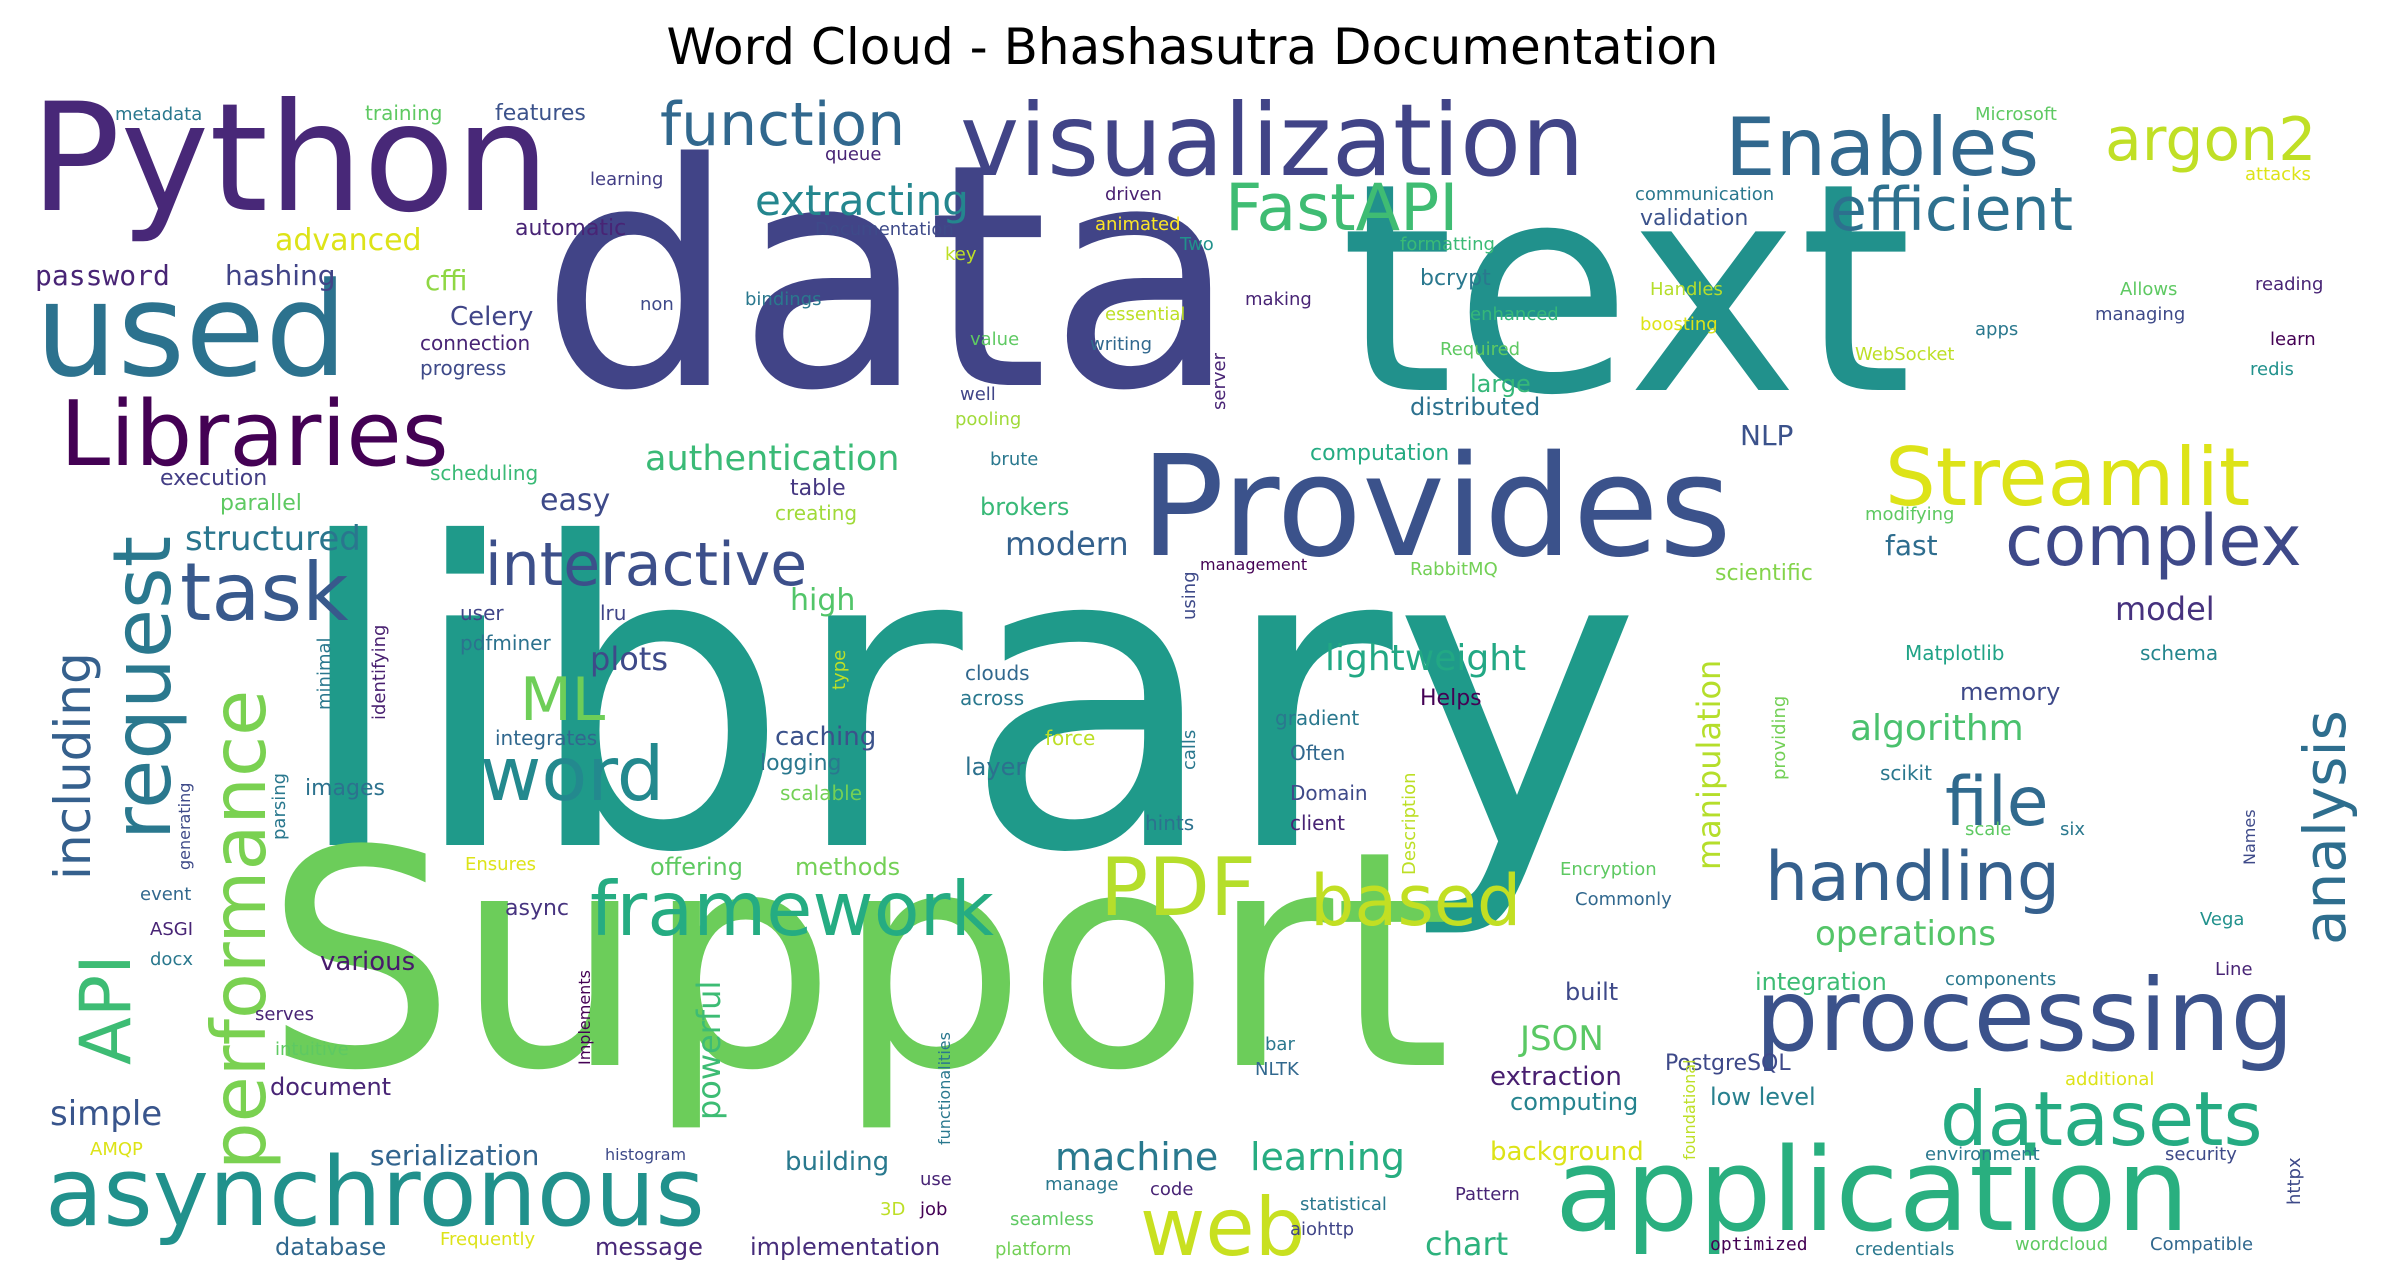 This screenshot has height=1285, width=2385. Describe the element at coordinates (261, 503) in the screenshot. I see `cloud-word: parallel` at that location.